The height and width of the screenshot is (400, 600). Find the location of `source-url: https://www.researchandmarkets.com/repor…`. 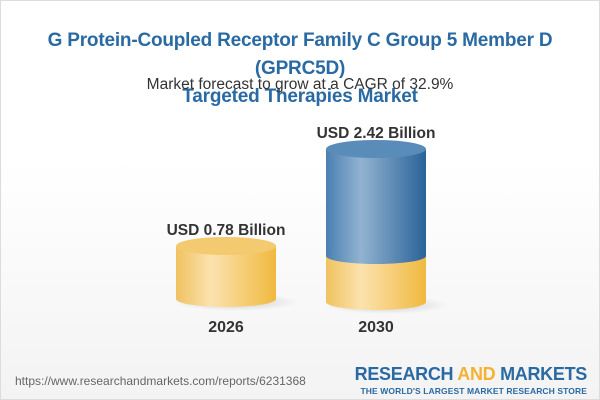

source-url: https://www.researchandmarkets.com/repor… is located at coordinates (160, 381).